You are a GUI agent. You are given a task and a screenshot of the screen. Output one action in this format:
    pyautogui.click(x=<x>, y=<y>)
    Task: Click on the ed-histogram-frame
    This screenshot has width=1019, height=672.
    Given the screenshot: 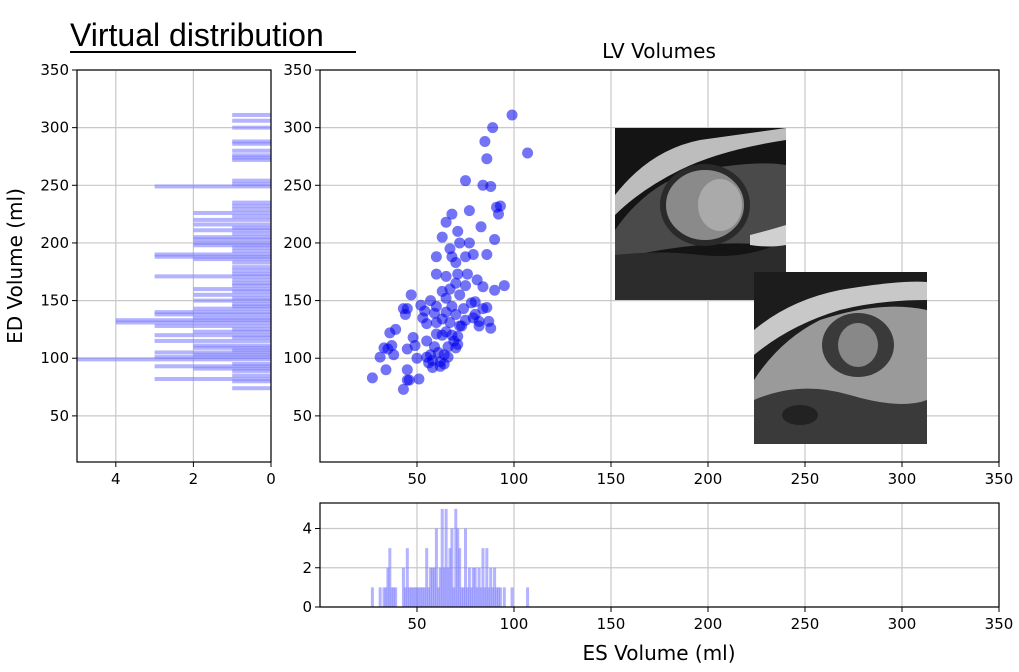 What is the action you would take?
    pyautogui.click(x=174, y=266)
    